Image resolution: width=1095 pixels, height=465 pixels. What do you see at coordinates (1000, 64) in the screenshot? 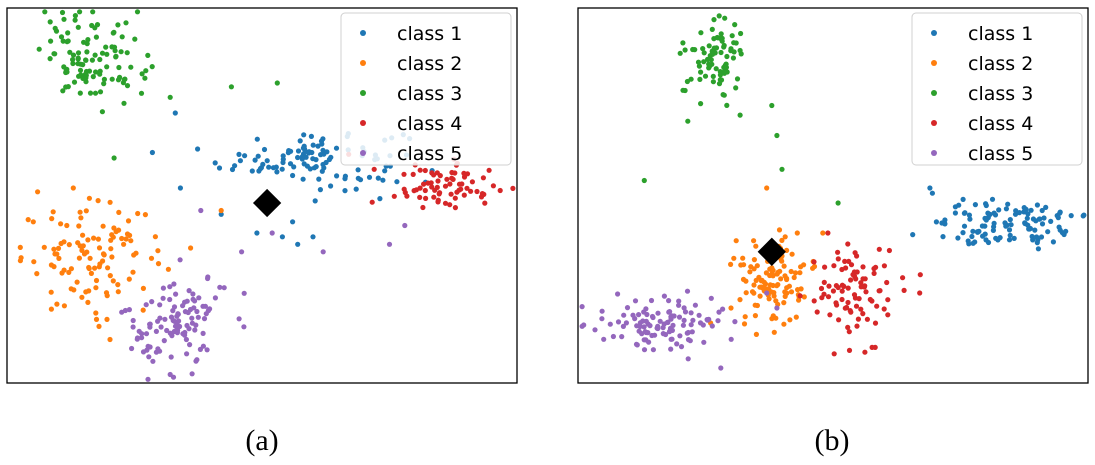
I see `legend-label-b-class2: class 2` at bounding box center [1000, 64].